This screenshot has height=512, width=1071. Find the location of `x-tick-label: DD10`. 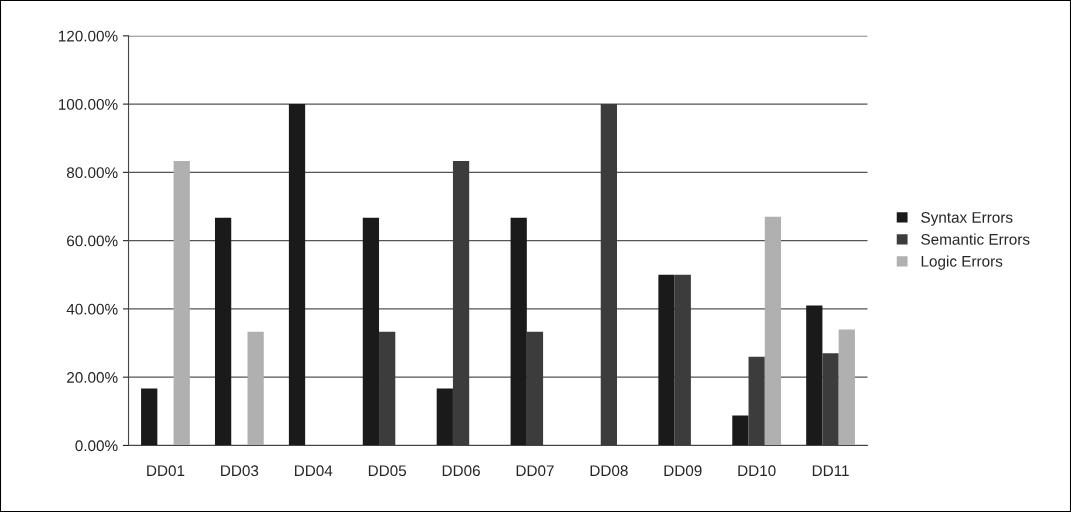

x-tick-label: DD10 is located at coordinates (757, 471).